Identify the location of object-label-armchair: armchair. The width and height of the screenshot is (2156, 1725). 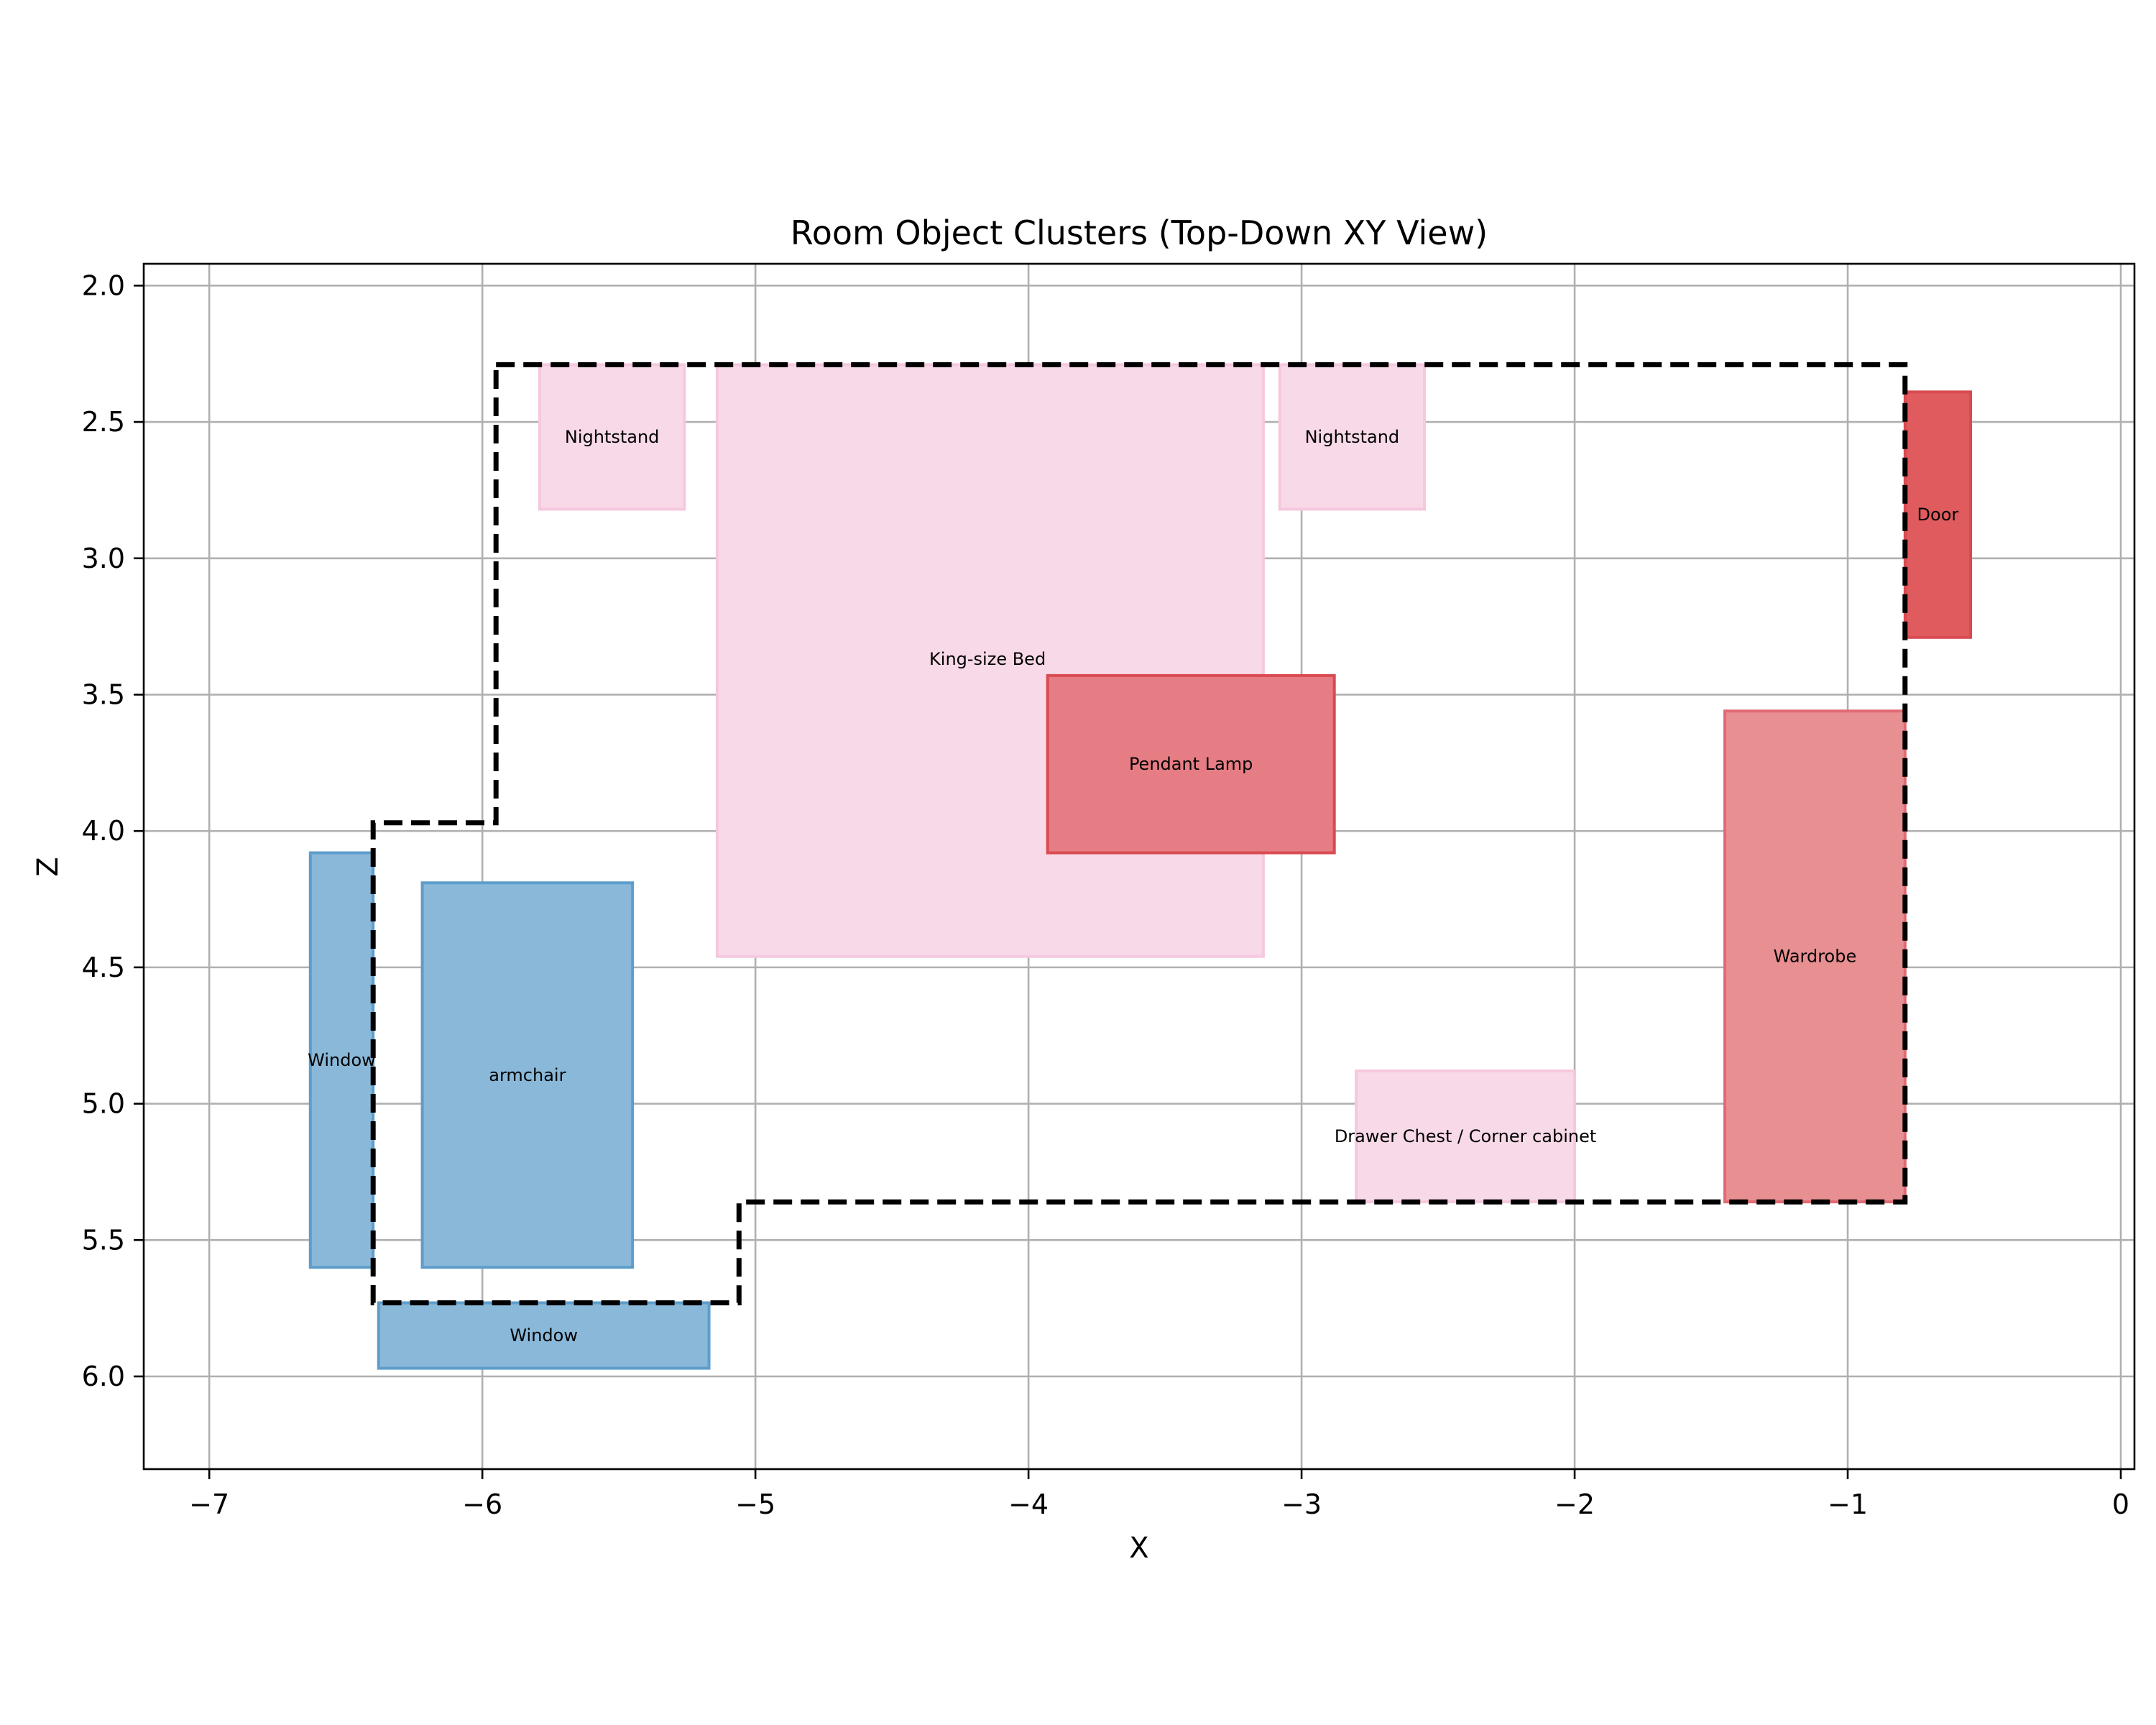
(527, 1075).